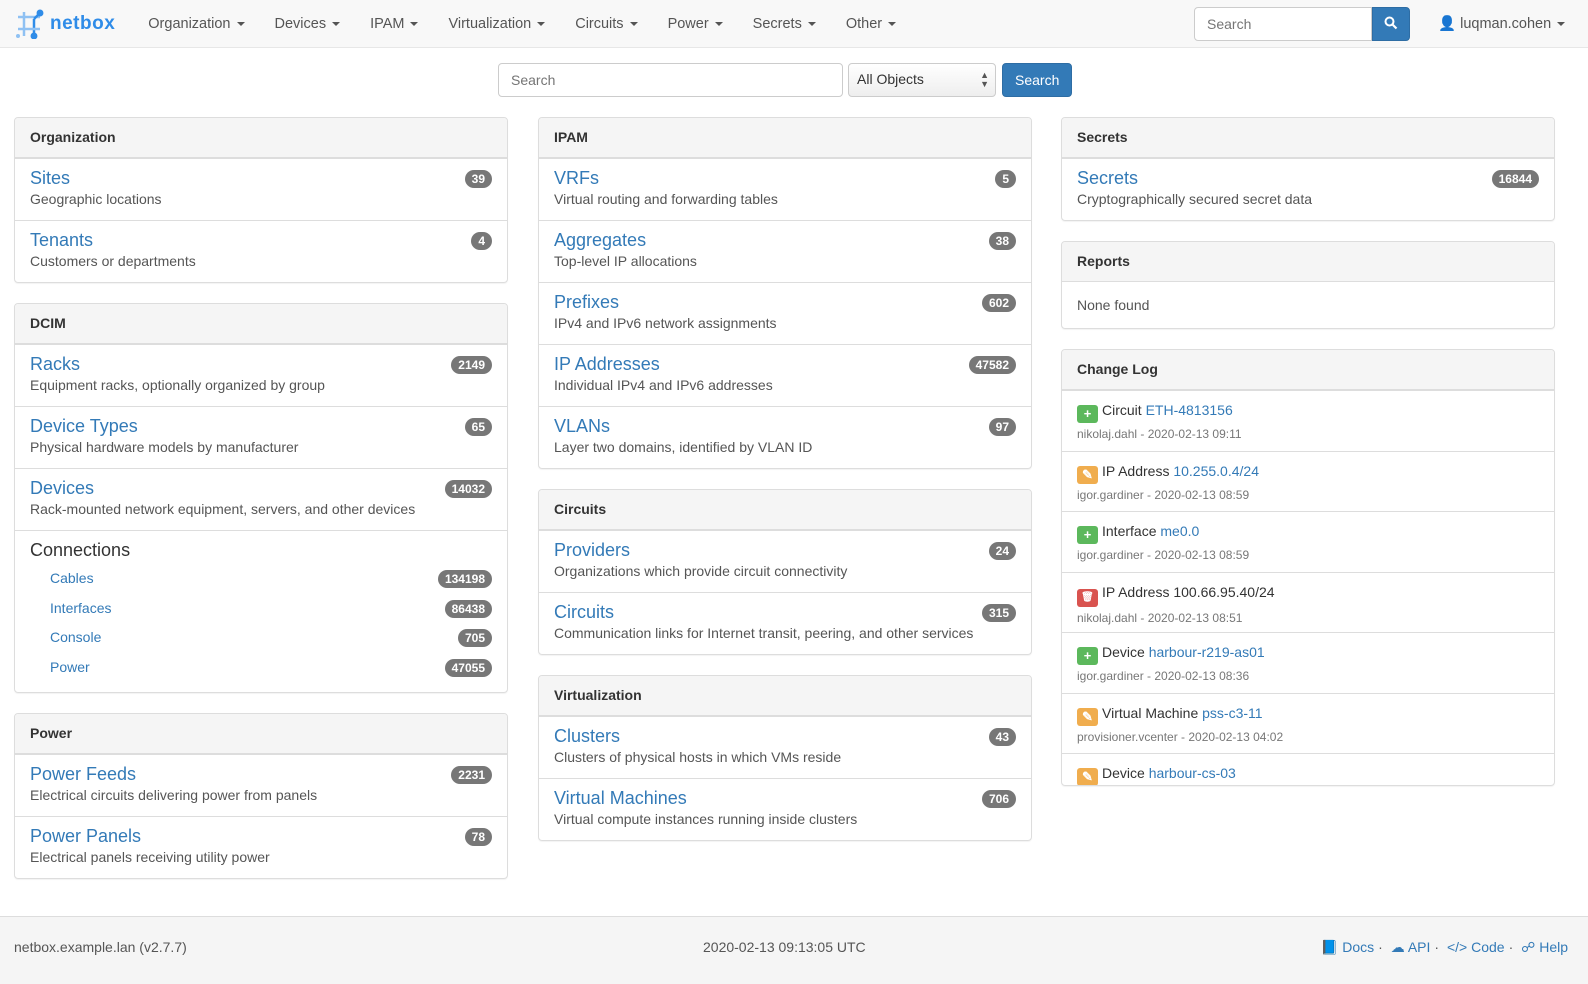 The width and height of the screenshot is (1588, 984). I want to click on trash-icon: 🗑, so click(1087, 597).